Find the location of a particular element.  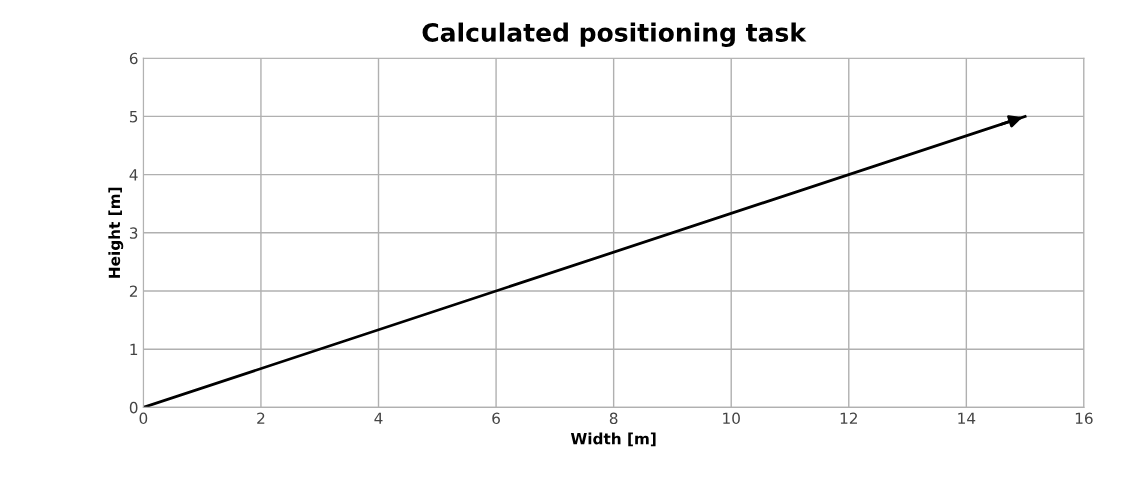

y-axis-title: Height [m] is located at coordinates (116, 232).